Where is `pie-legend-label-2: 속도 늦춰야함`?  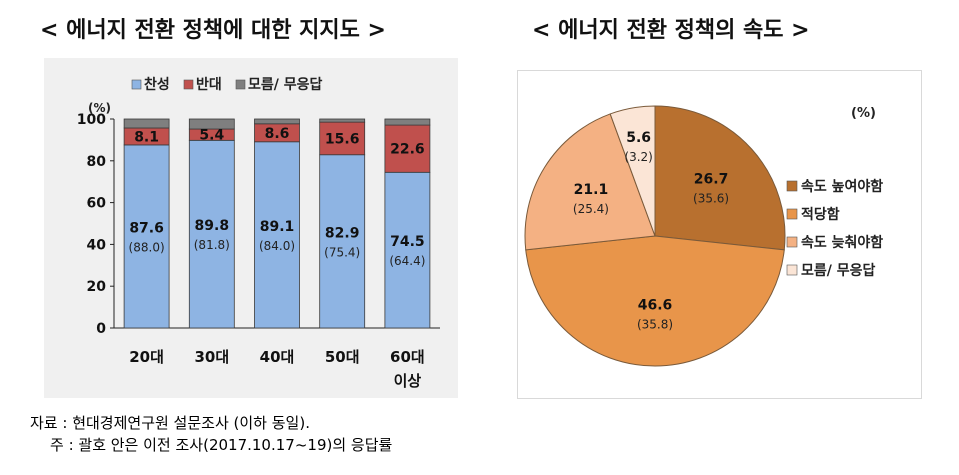 pie-legend-label-2: 속도 늦춰야함 is located at coordinates (842, 242).